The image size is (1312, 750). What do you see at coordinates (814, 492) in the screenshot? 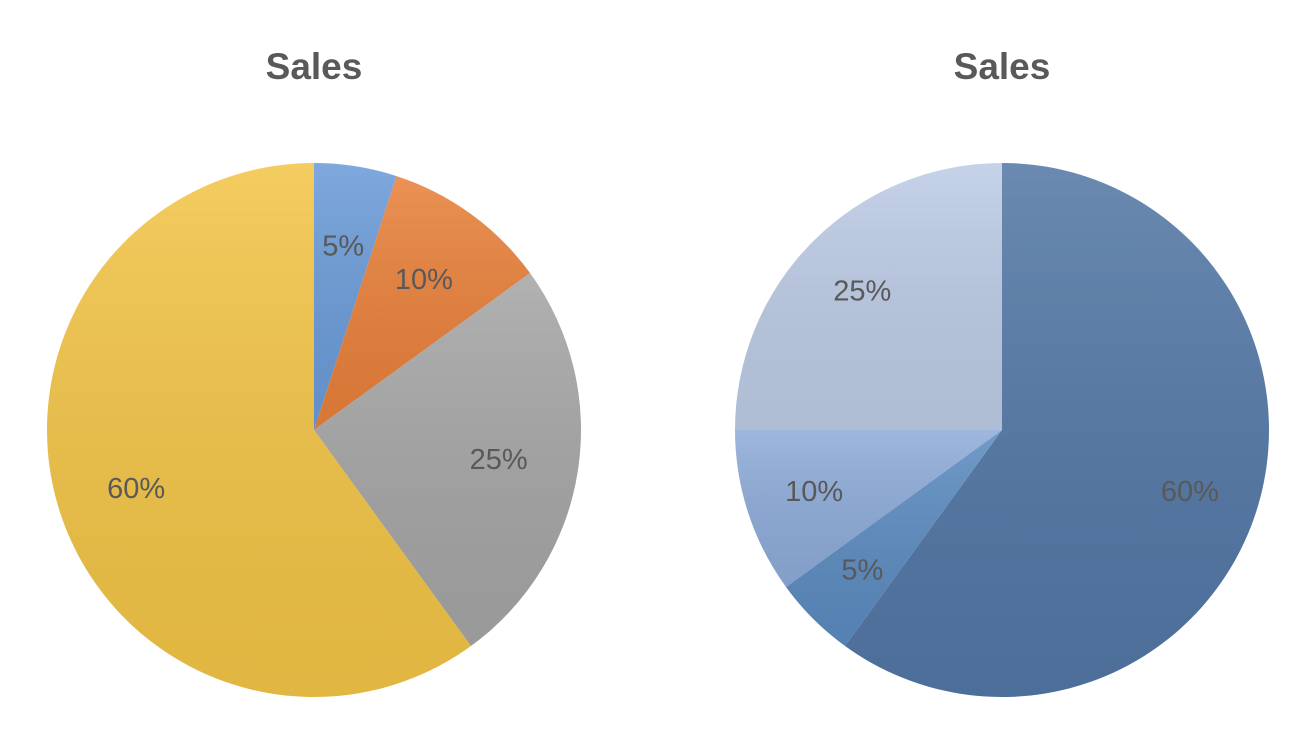
I see `pie-data-label-right-10: 10%` at bounding box center [814, 492].